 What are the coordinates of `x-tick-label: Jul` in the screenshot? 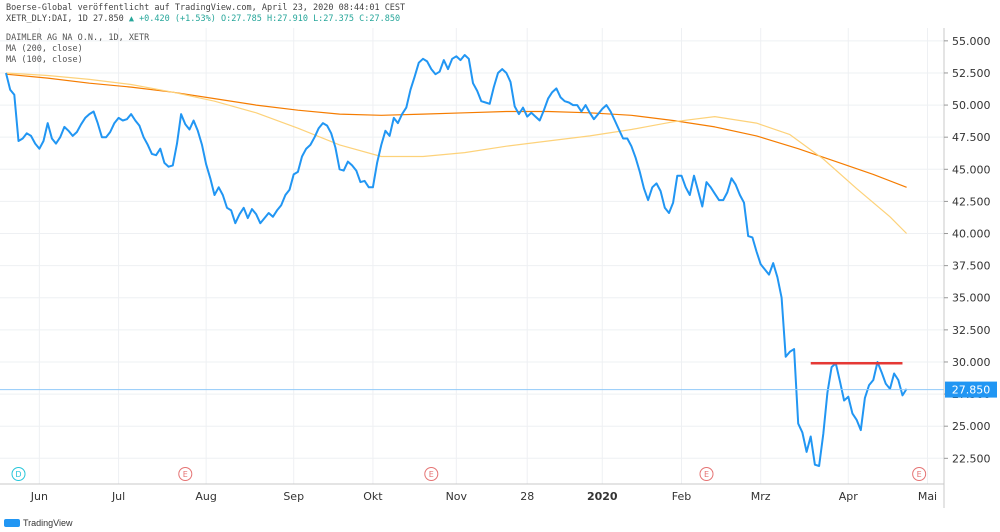 It's located at (118, 496).